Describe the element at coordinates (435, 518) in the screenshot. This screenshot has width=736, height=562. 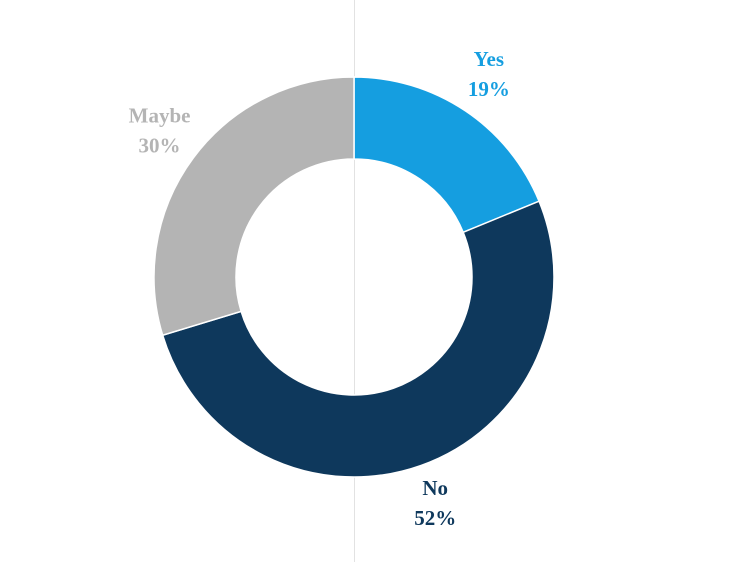
I see `value-label: 52%` at that location.